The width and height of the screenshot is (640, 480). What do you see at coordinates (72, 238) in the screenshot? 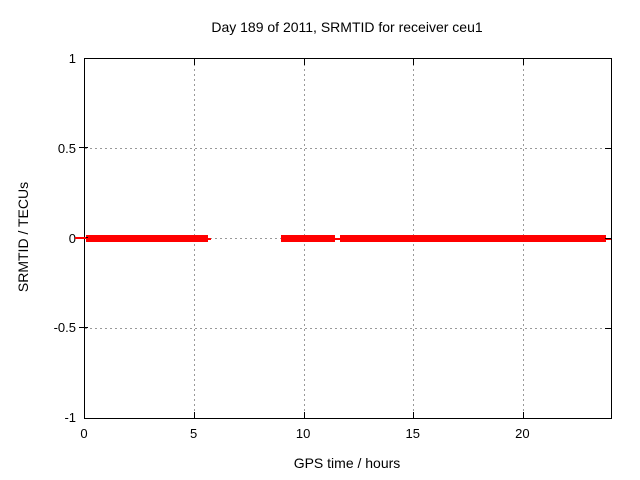
I see `y-tick-label: 0` at bounding box center [72, 238].